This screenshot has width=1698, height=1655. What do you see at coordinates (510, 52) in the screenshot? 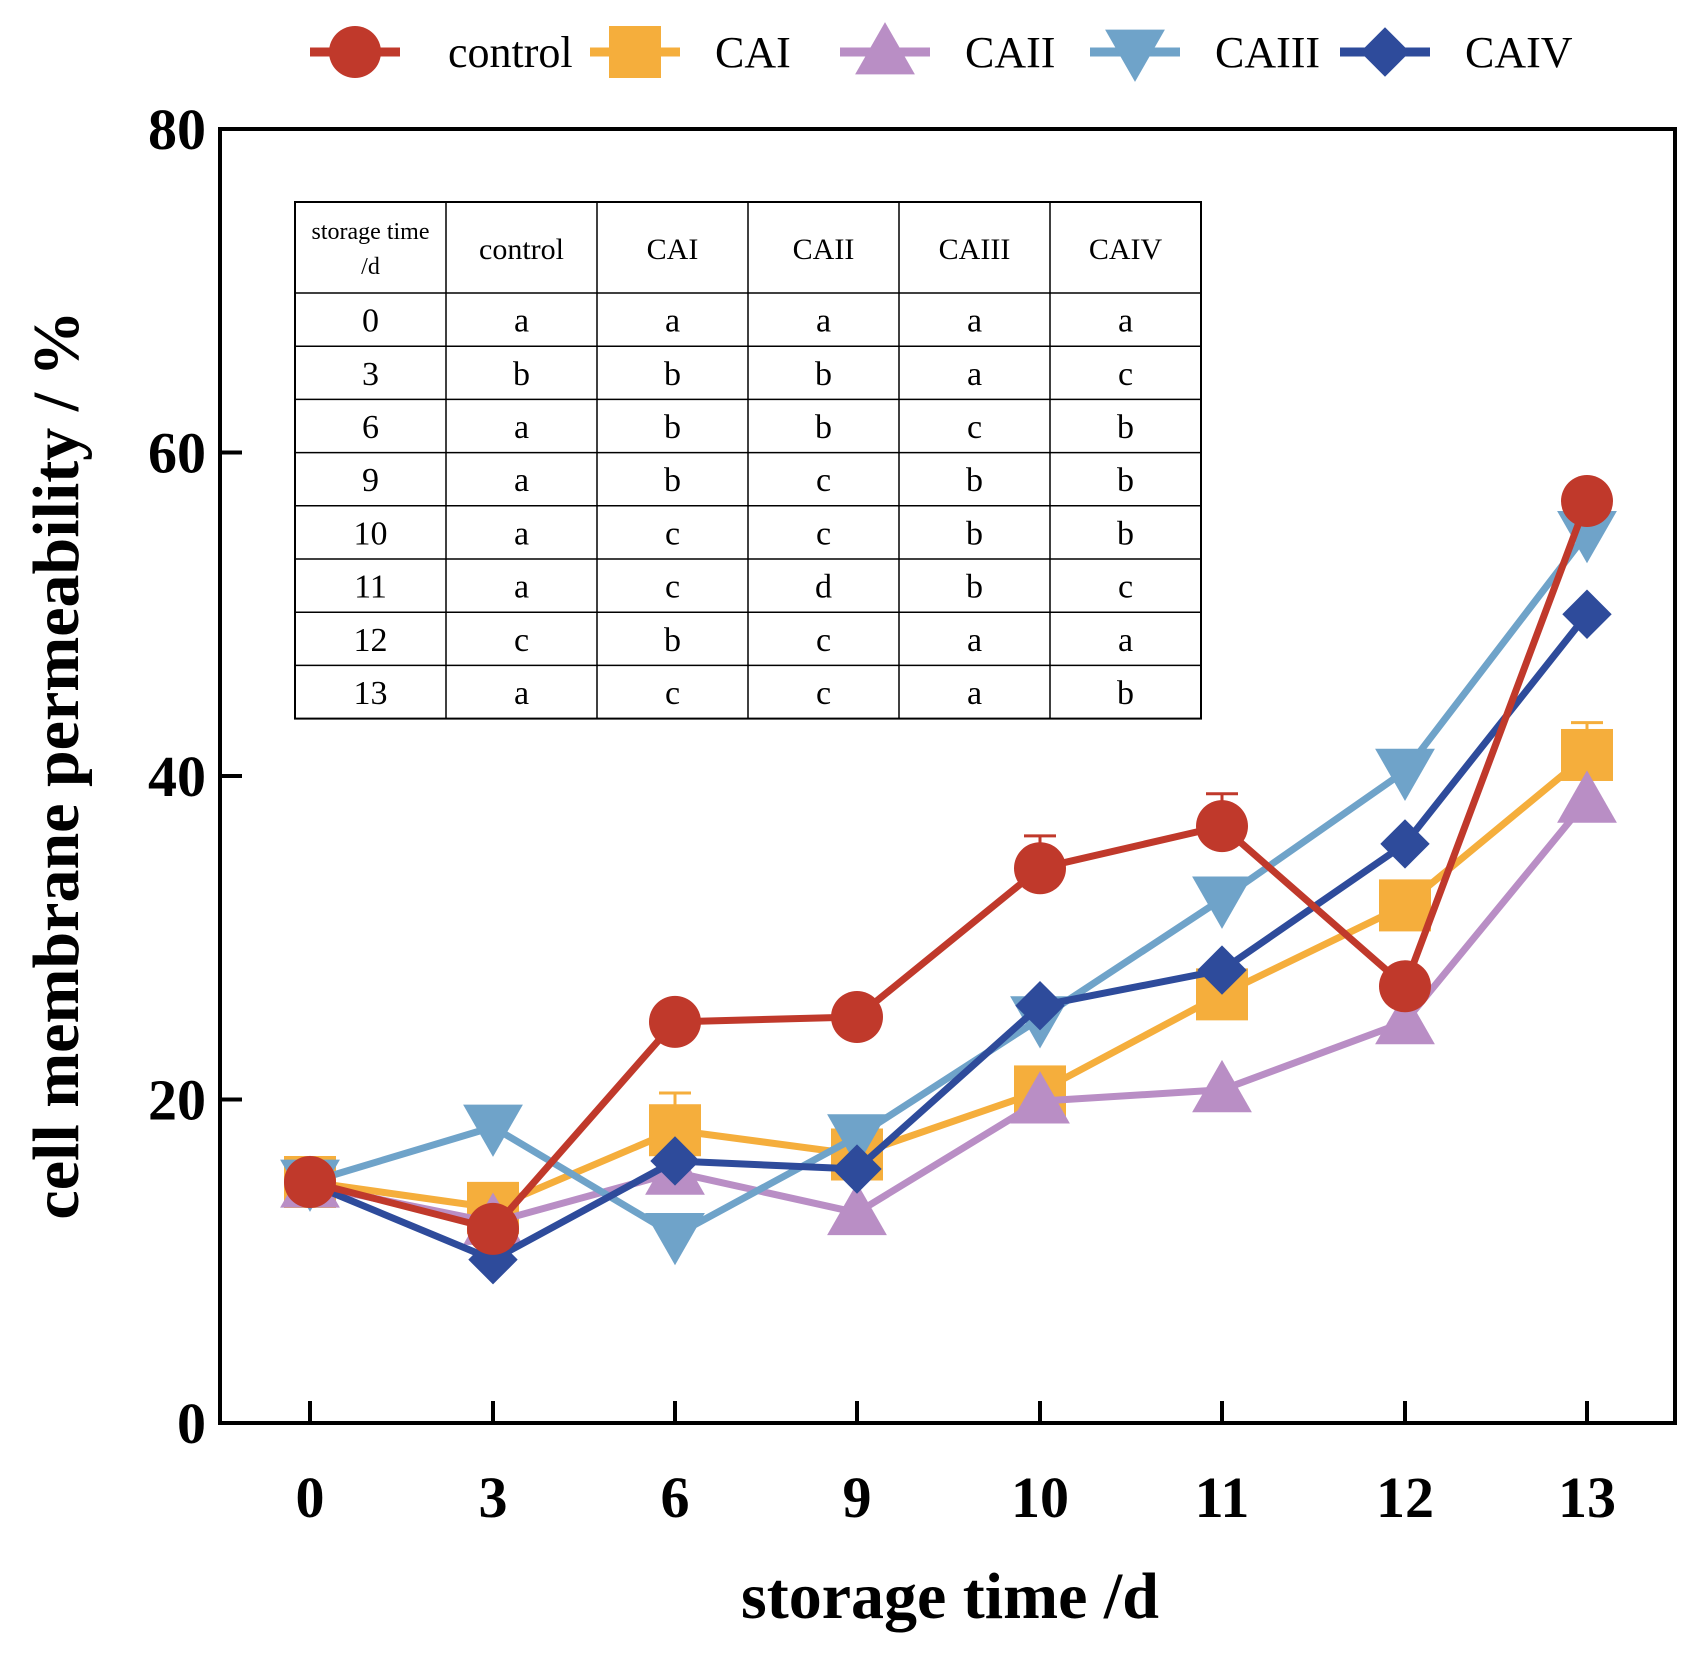
I see `legend-label: control` at bounding box center [510, 52].